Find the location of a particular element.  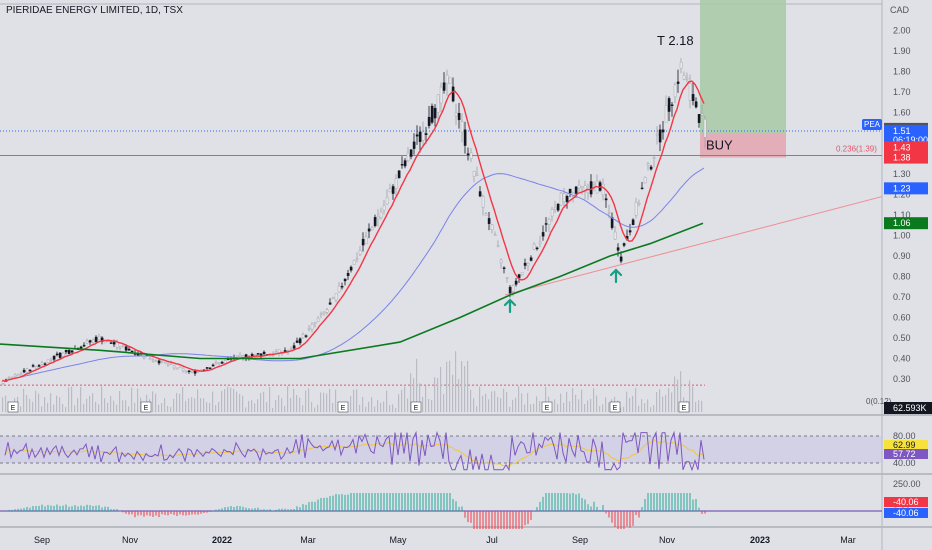

time-tick-label: Nov is located at coordinates (130, 540).